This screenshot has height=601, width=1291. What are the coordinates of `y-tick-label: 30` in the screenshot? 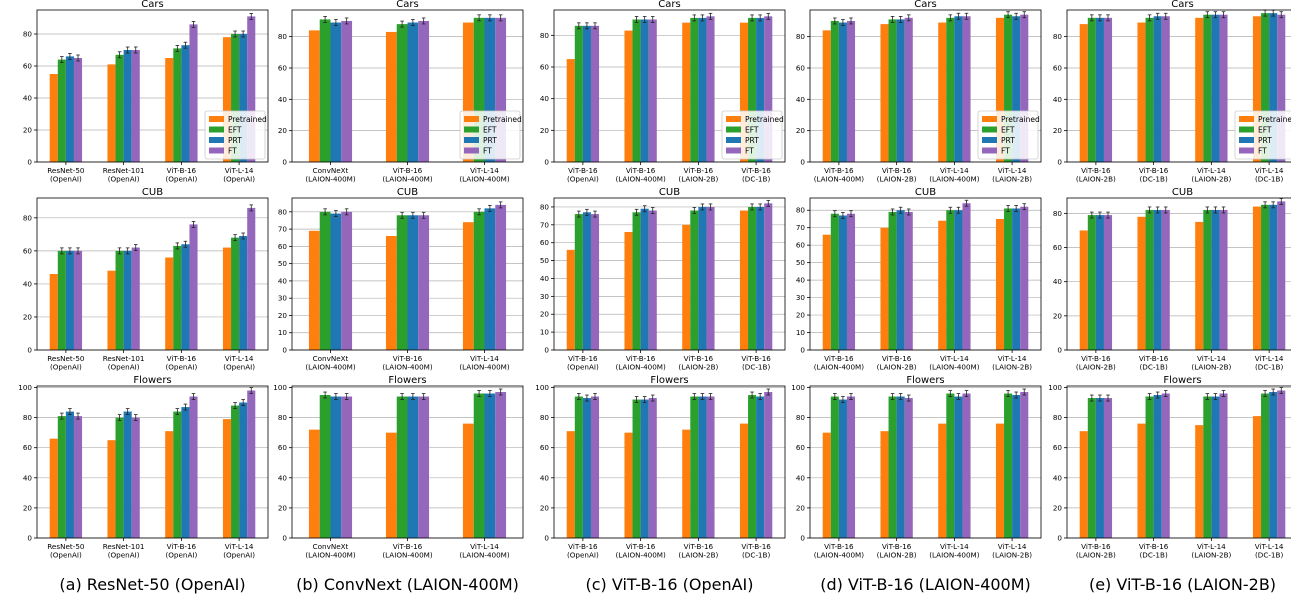 It's located at (801, 297).